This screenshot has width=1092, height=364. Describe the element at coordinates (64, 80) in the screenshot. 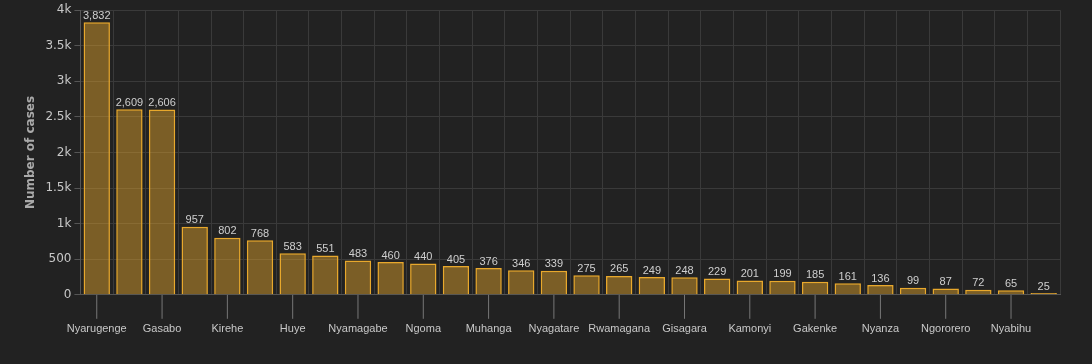

I see `y-tick-label: 3k` at that location.